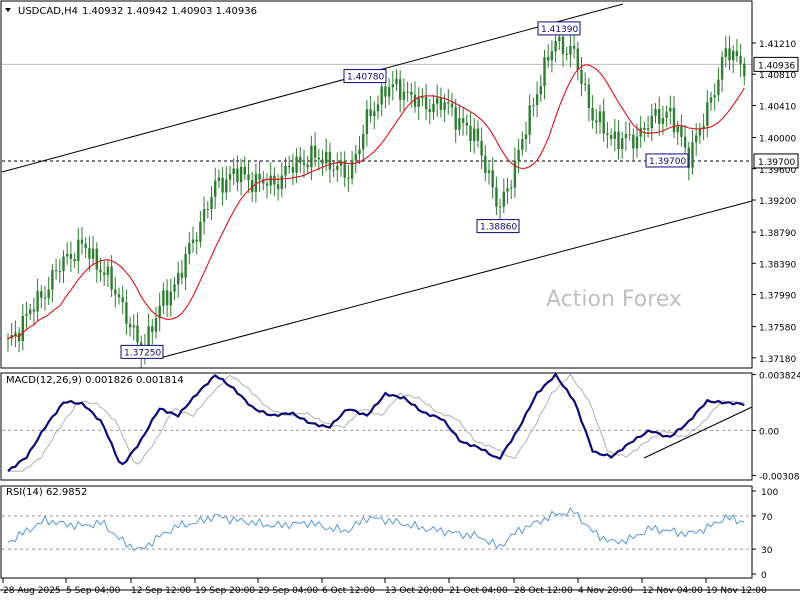 Image resolution: width=800 pixels, height=604 pixels. What do you see at coordinates (478, 591) in the screenshot?
I see `time-tick-label: 21 Oct 04:00` at bounding box center [478, 591].